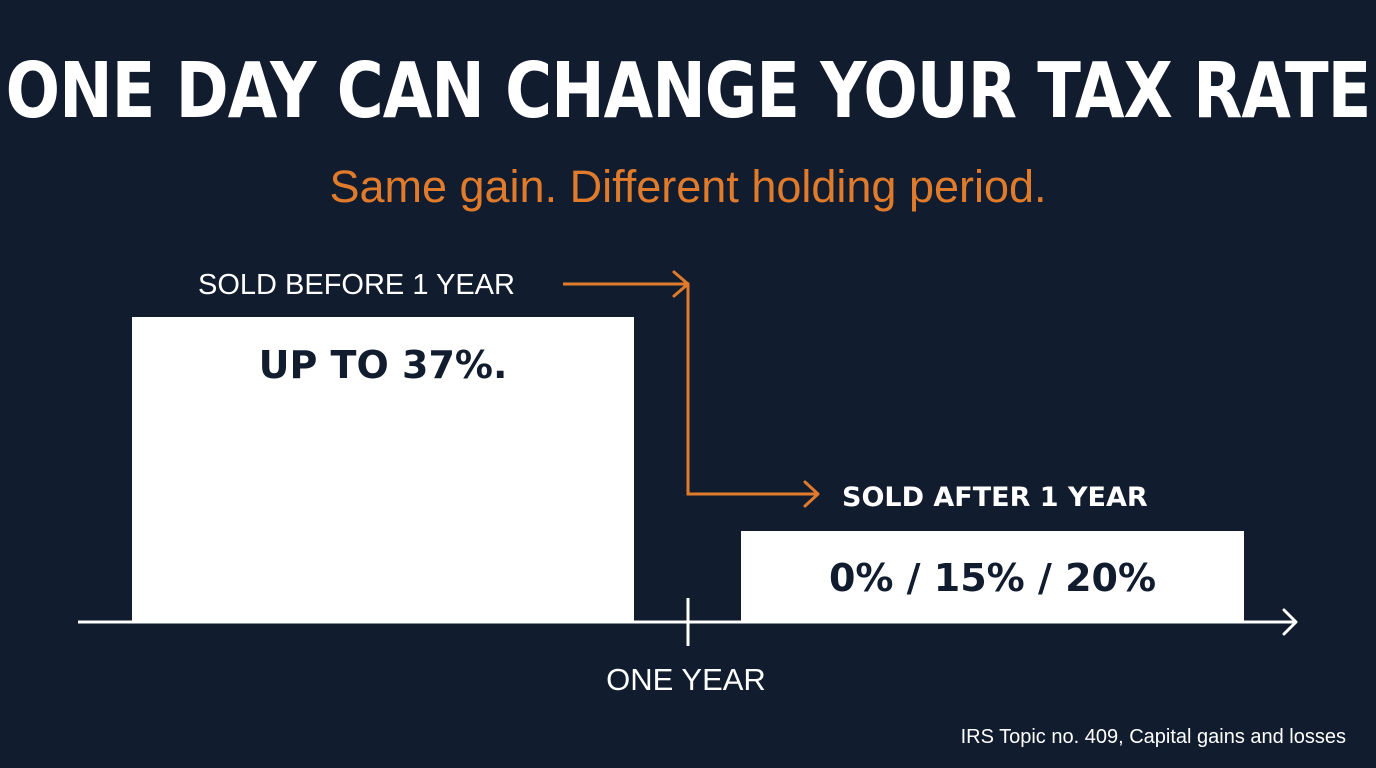  I want to click on chart-title: ONE DAY CAN CHANGE YOUR TAX RATE, so click(688, 92).